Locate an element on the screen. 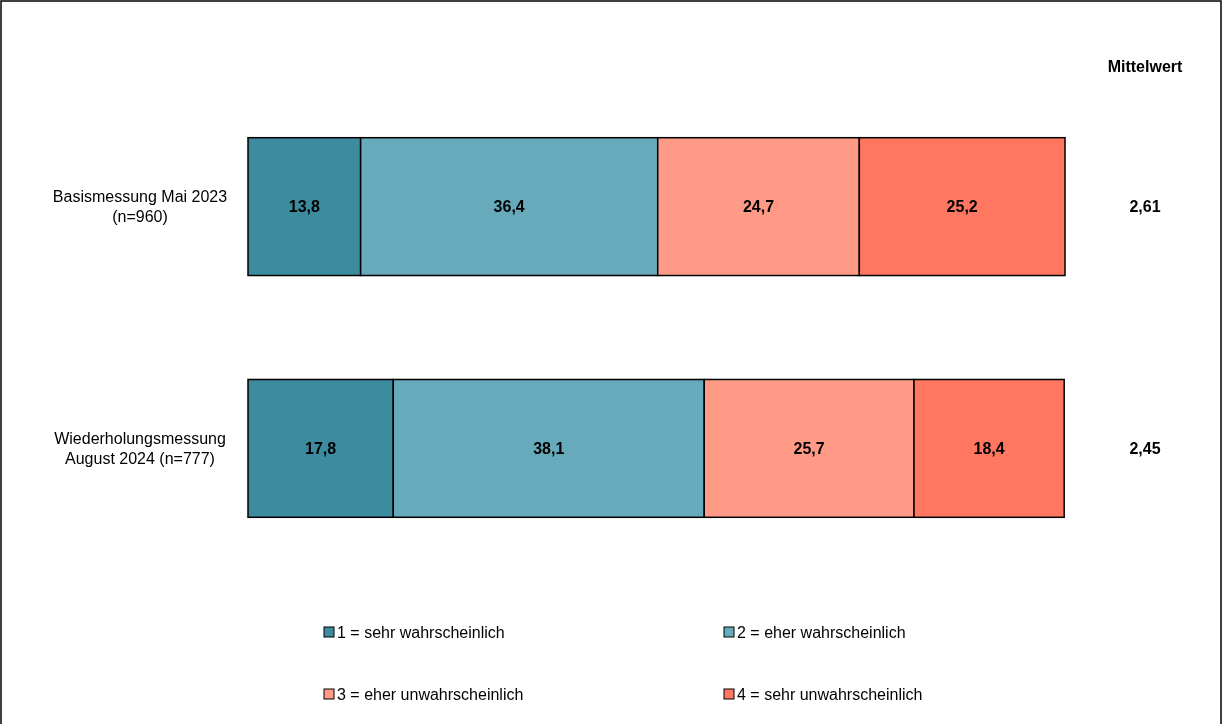 This screenshot has width=1222, height=724. text: 2,61 is located at coordinates (1145, 207).